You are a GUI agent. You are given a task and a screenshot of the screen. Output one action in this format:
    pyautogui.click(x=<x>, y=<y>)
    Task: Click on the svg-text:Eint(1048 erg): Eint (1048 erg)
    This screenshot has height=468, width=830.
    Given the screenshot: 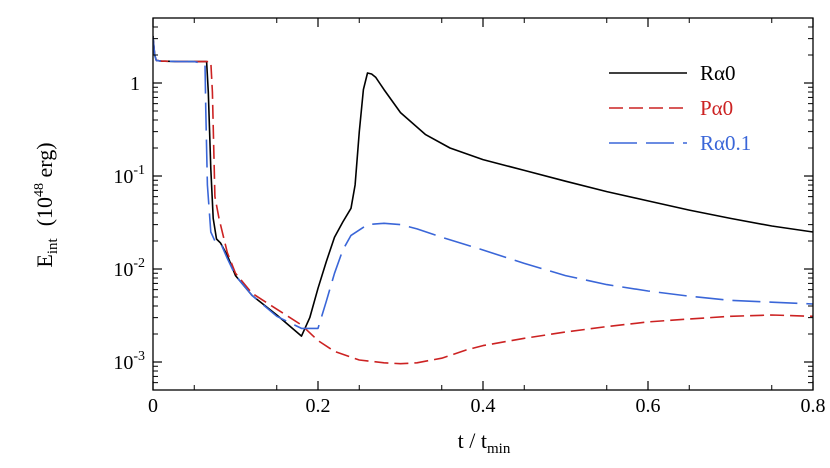 What is the action you would take?
    pyautogui.click(x=46, y=204)
    